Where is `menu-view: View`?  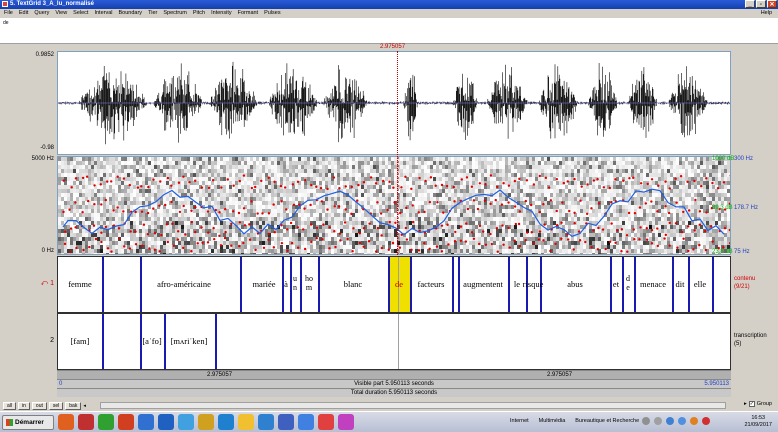
menu-view: View is located at coordinates (61, 13).